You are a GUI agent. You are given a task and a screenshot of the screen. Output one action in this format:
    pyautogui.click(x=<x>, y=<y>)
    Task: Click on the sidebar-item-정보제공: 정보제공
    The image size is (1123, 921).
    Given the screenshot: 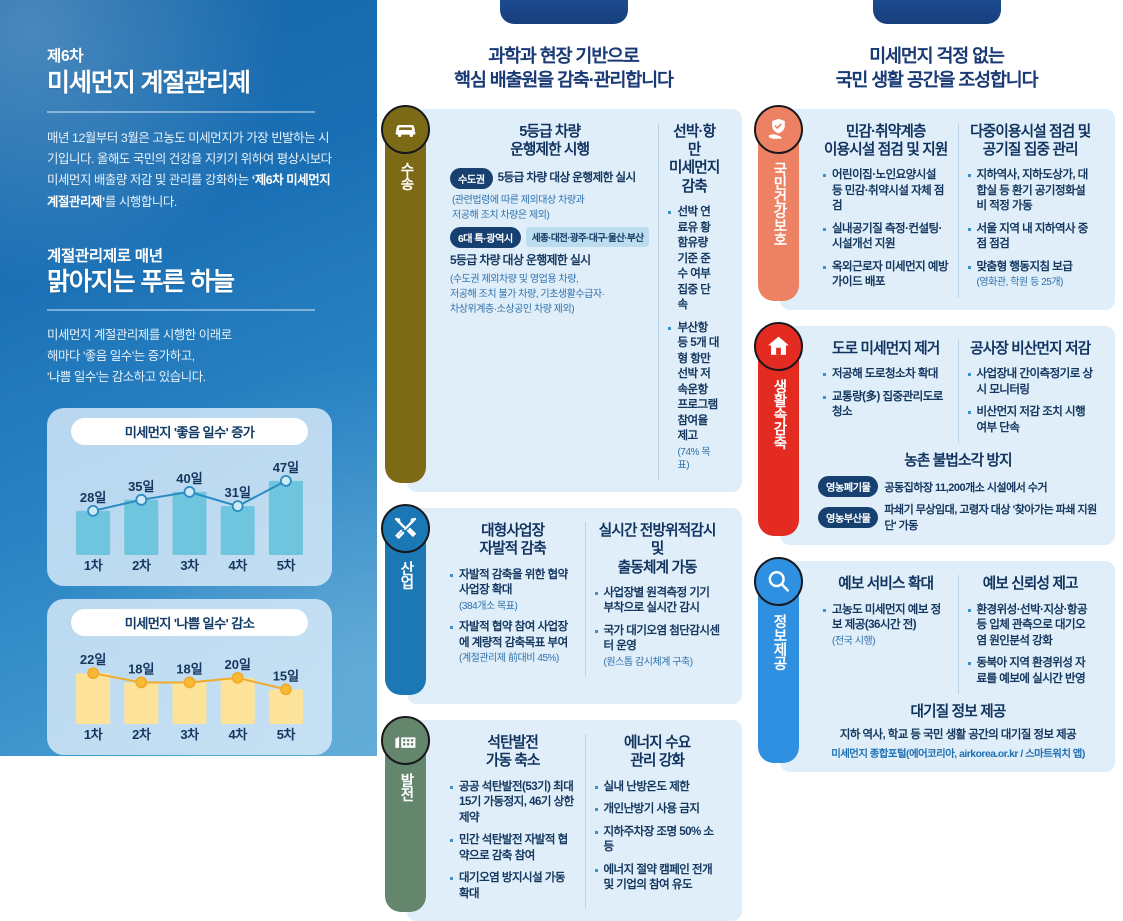 What is the action you would take?
    pyautogui.click(x=778, y=660)
    